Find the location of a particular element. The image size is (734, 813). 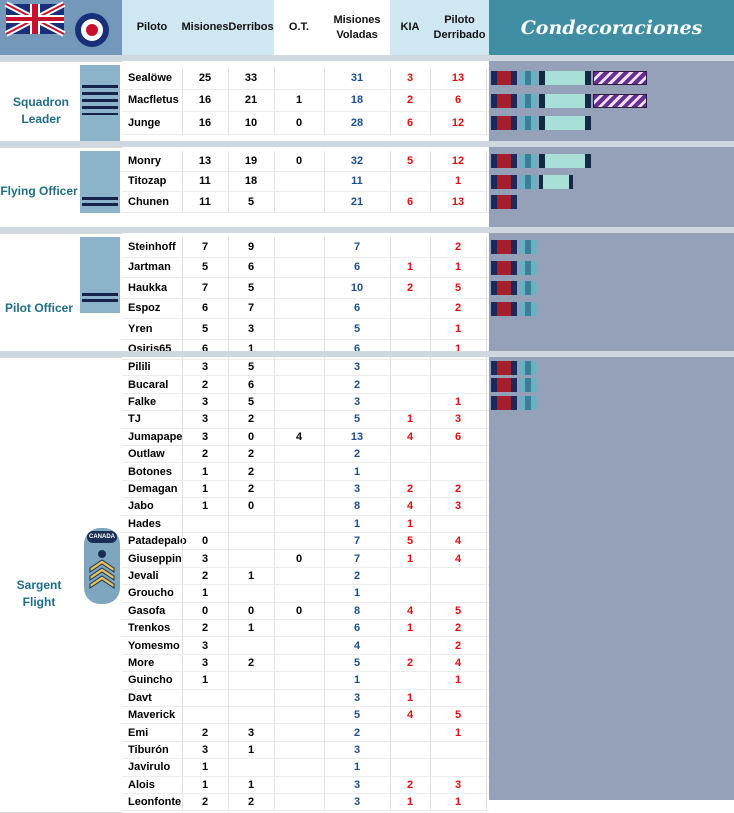

piloto-derribado-value: 13 is located at coordinates (458, 77).